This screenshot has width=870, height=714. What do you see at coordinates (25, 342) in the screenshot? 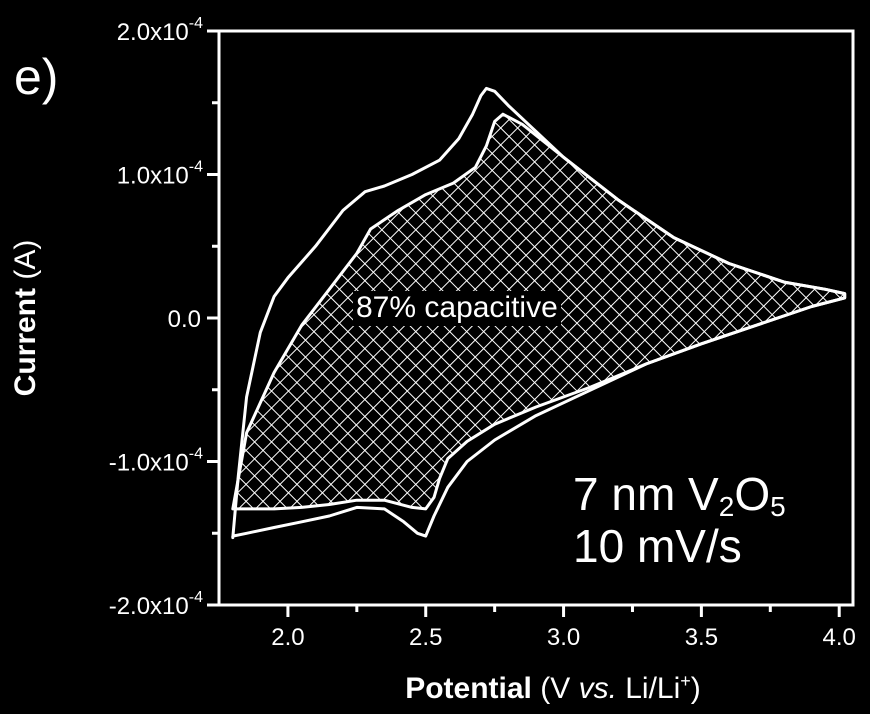
I see `y-axis-title-main: Current` at bounding box center [25, 342].